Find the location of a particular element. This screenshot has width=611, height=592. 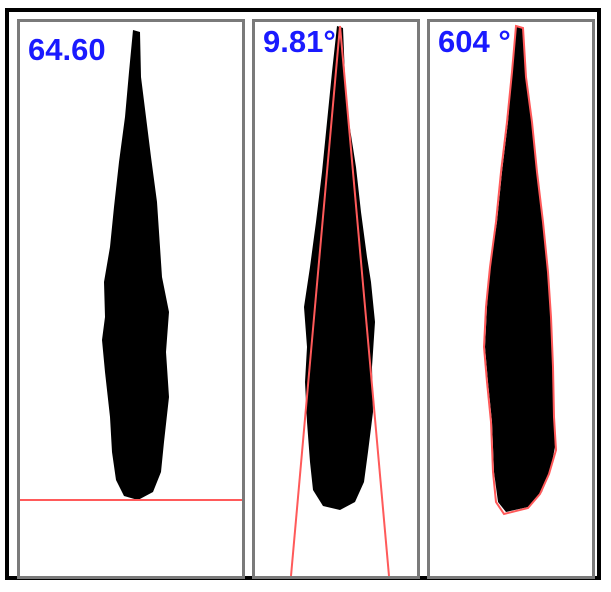

panel-contour-drawing is located at coordinates (520, 270).